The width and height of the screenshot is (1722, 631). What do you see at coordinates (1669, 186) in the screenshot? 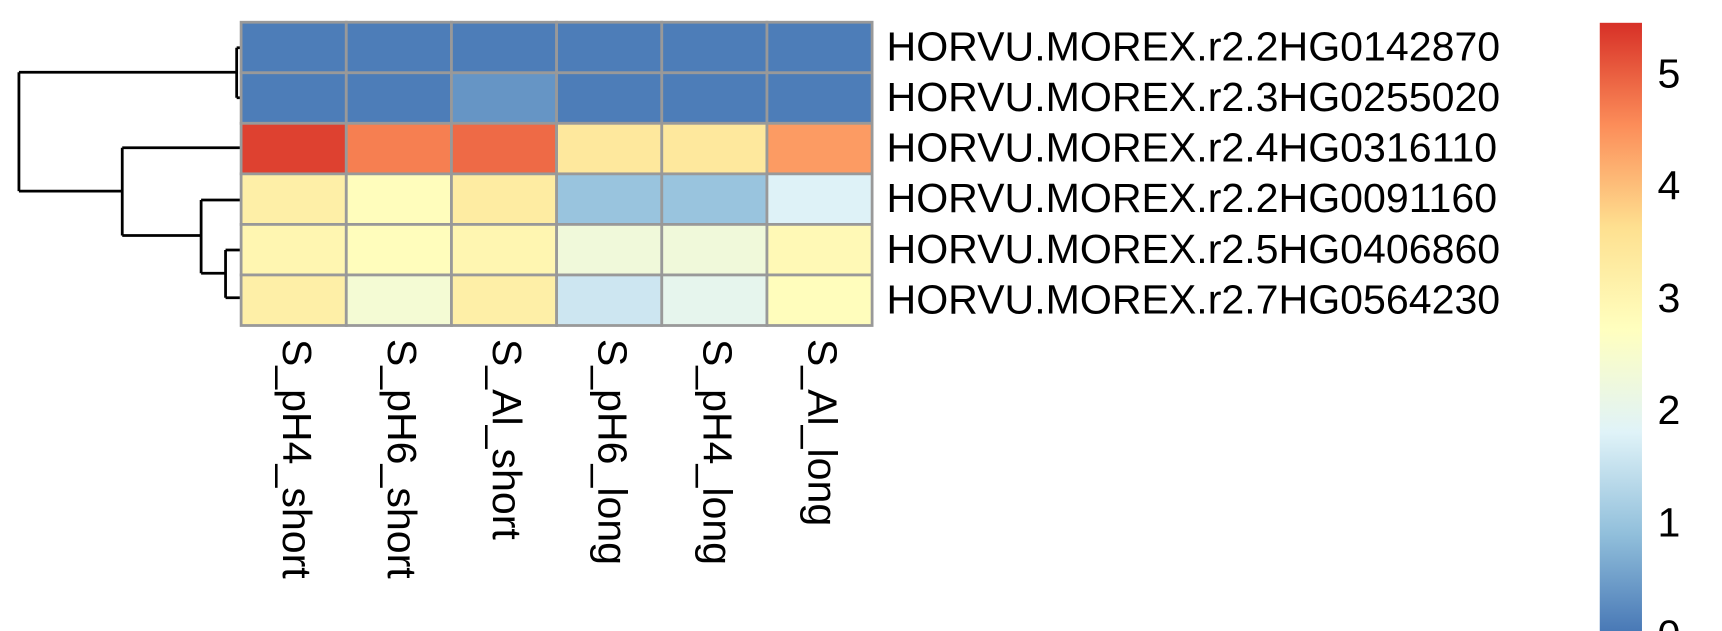
I see `colorbar-tick-label: 4` at bounding box center [1669, 186].